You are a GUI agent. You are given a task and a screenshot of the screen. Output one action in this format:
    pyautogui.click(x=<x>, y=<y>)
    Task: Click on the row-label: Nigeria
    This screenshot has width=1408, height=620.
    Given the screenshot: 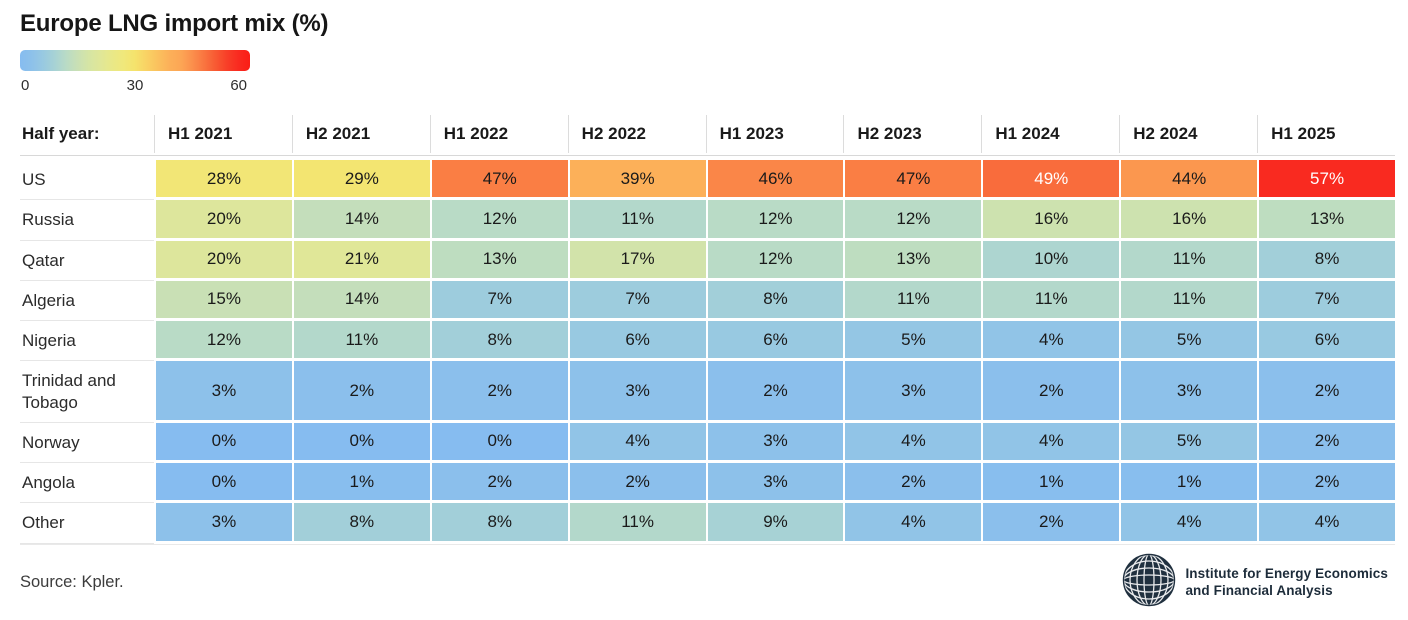 What is the action you would take?
    pyautogui.click(x=87, y=341)
    